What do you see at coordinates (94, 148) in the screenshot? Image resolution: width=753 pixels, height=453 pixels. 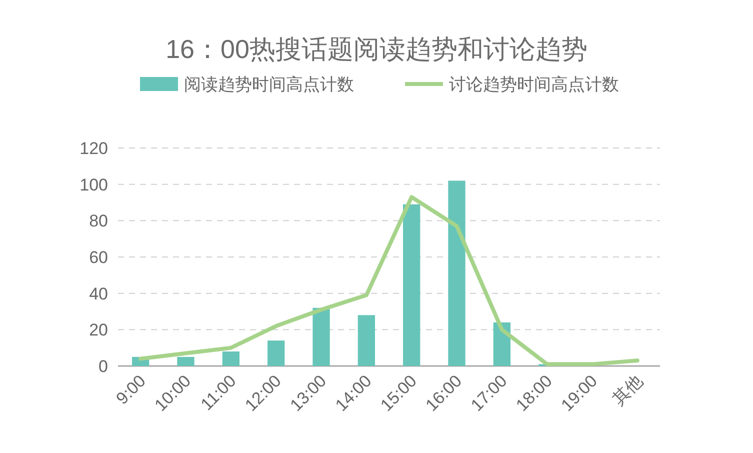 I see `y-tick-label: 120` at bounding box center [94, 148].